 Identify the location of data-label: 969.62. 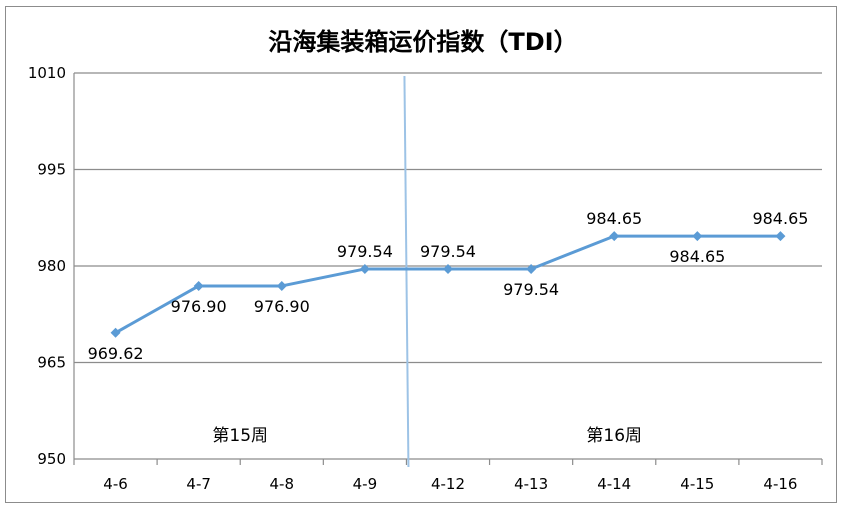
(116, 353).